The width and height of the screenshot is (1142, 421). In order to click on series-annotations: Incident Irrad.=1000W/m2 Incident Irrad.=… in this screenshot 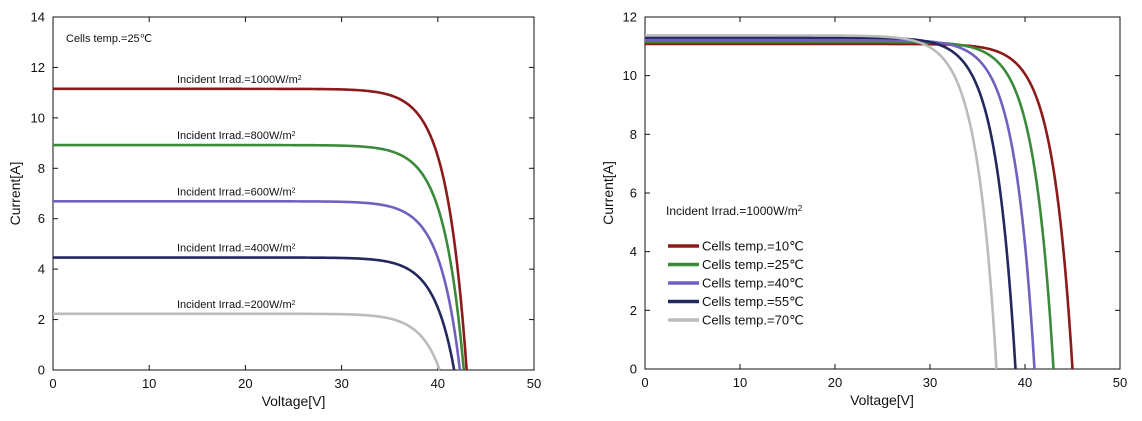, I will do `click(239, 192)`.